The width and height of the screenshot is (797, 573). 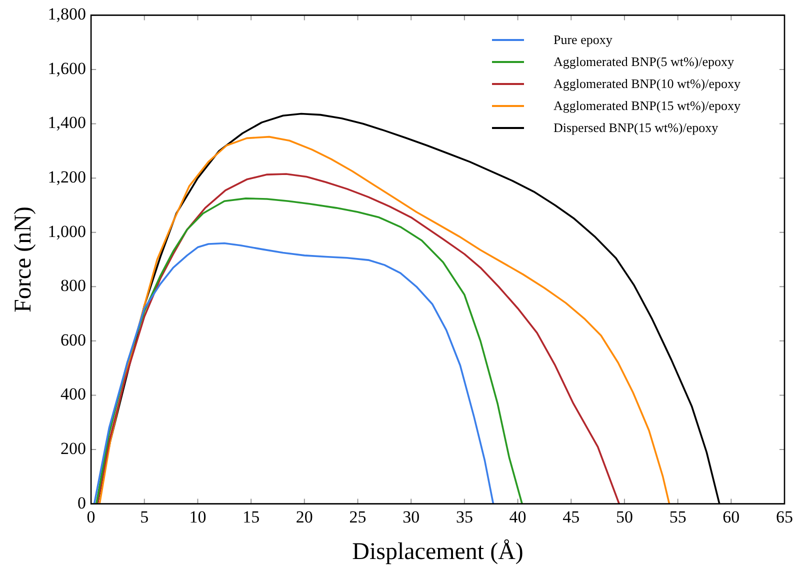 I want to click on legend-label: Pure epoxy, so click(x=583, y=40).